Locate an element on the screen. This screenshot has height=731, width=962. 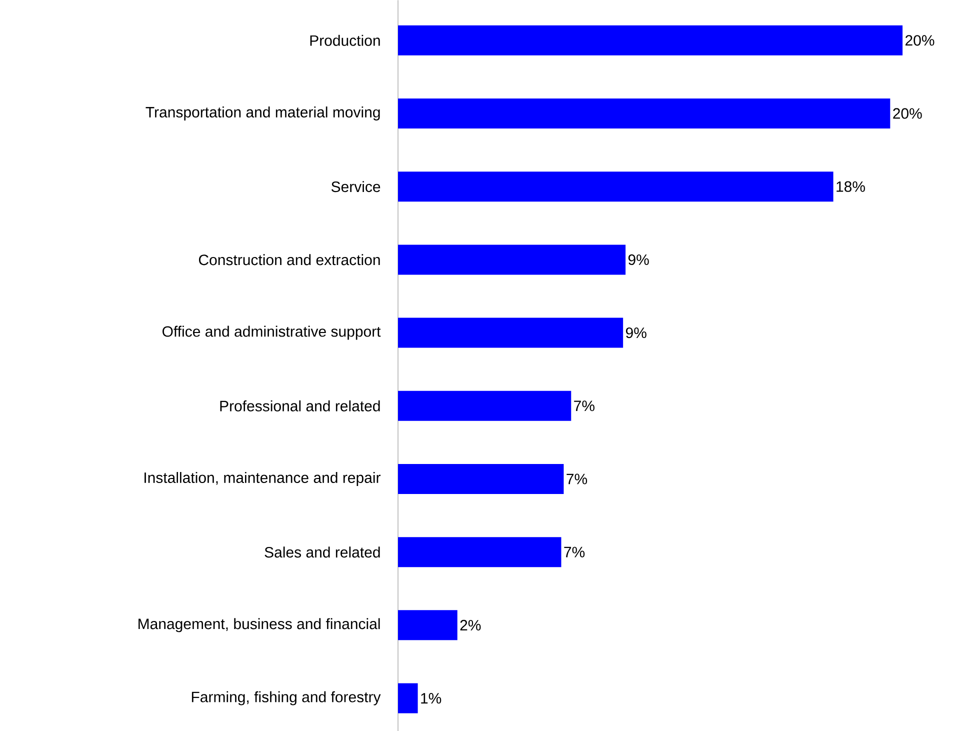
y-tick-label: Sales and related is located at coordinates (322, 552).